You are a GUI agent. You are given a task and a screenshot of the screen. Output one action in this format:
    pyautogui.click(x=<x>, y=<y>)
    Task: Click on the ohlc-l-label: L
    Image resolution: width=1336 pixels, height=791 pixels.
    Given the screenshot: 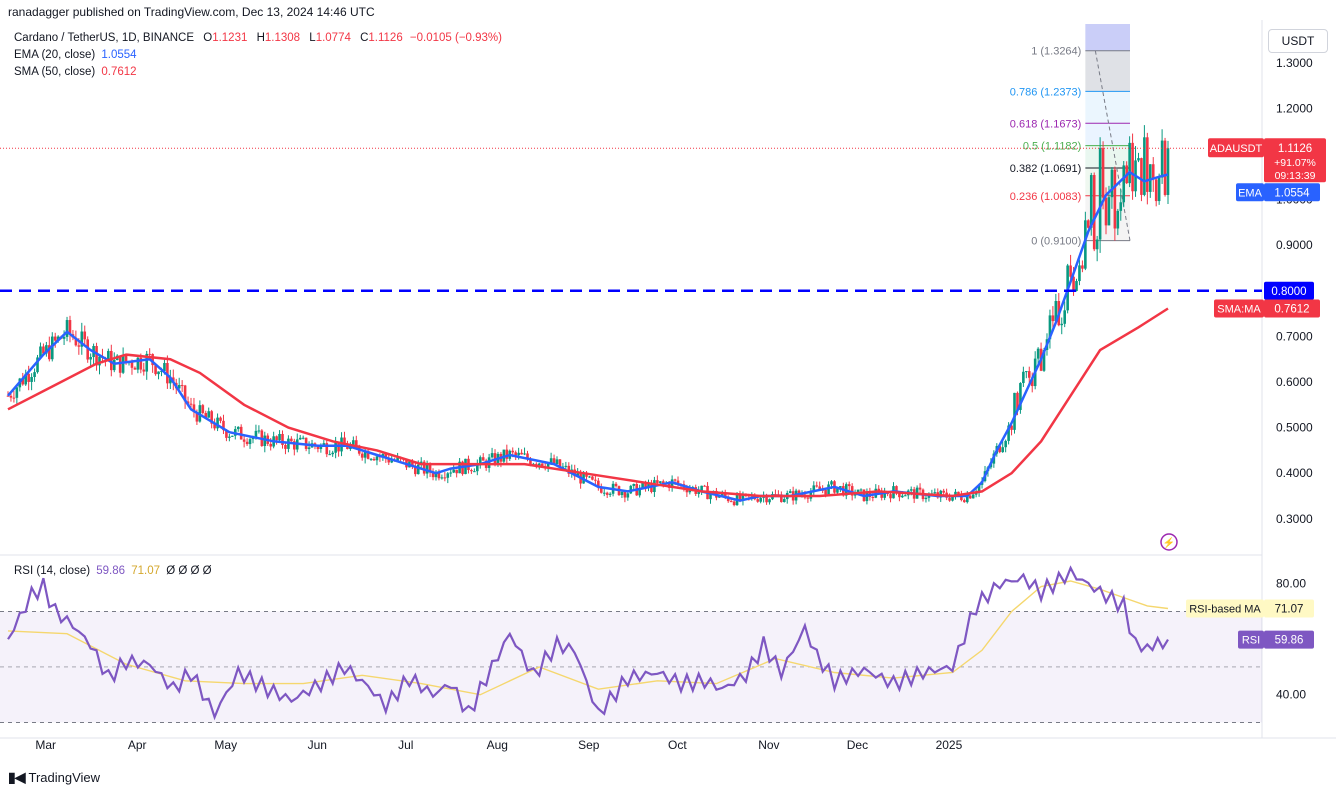 What is the action you would take?
    pyautogui.click(x=312, y=38)
    